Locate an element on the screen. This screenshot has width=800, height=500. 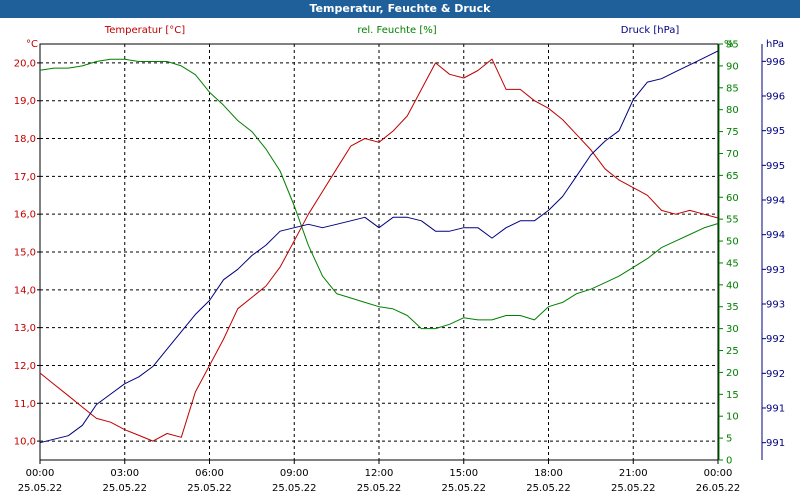
humidity-tick-label: 30 is located at coordinates (732, 329).